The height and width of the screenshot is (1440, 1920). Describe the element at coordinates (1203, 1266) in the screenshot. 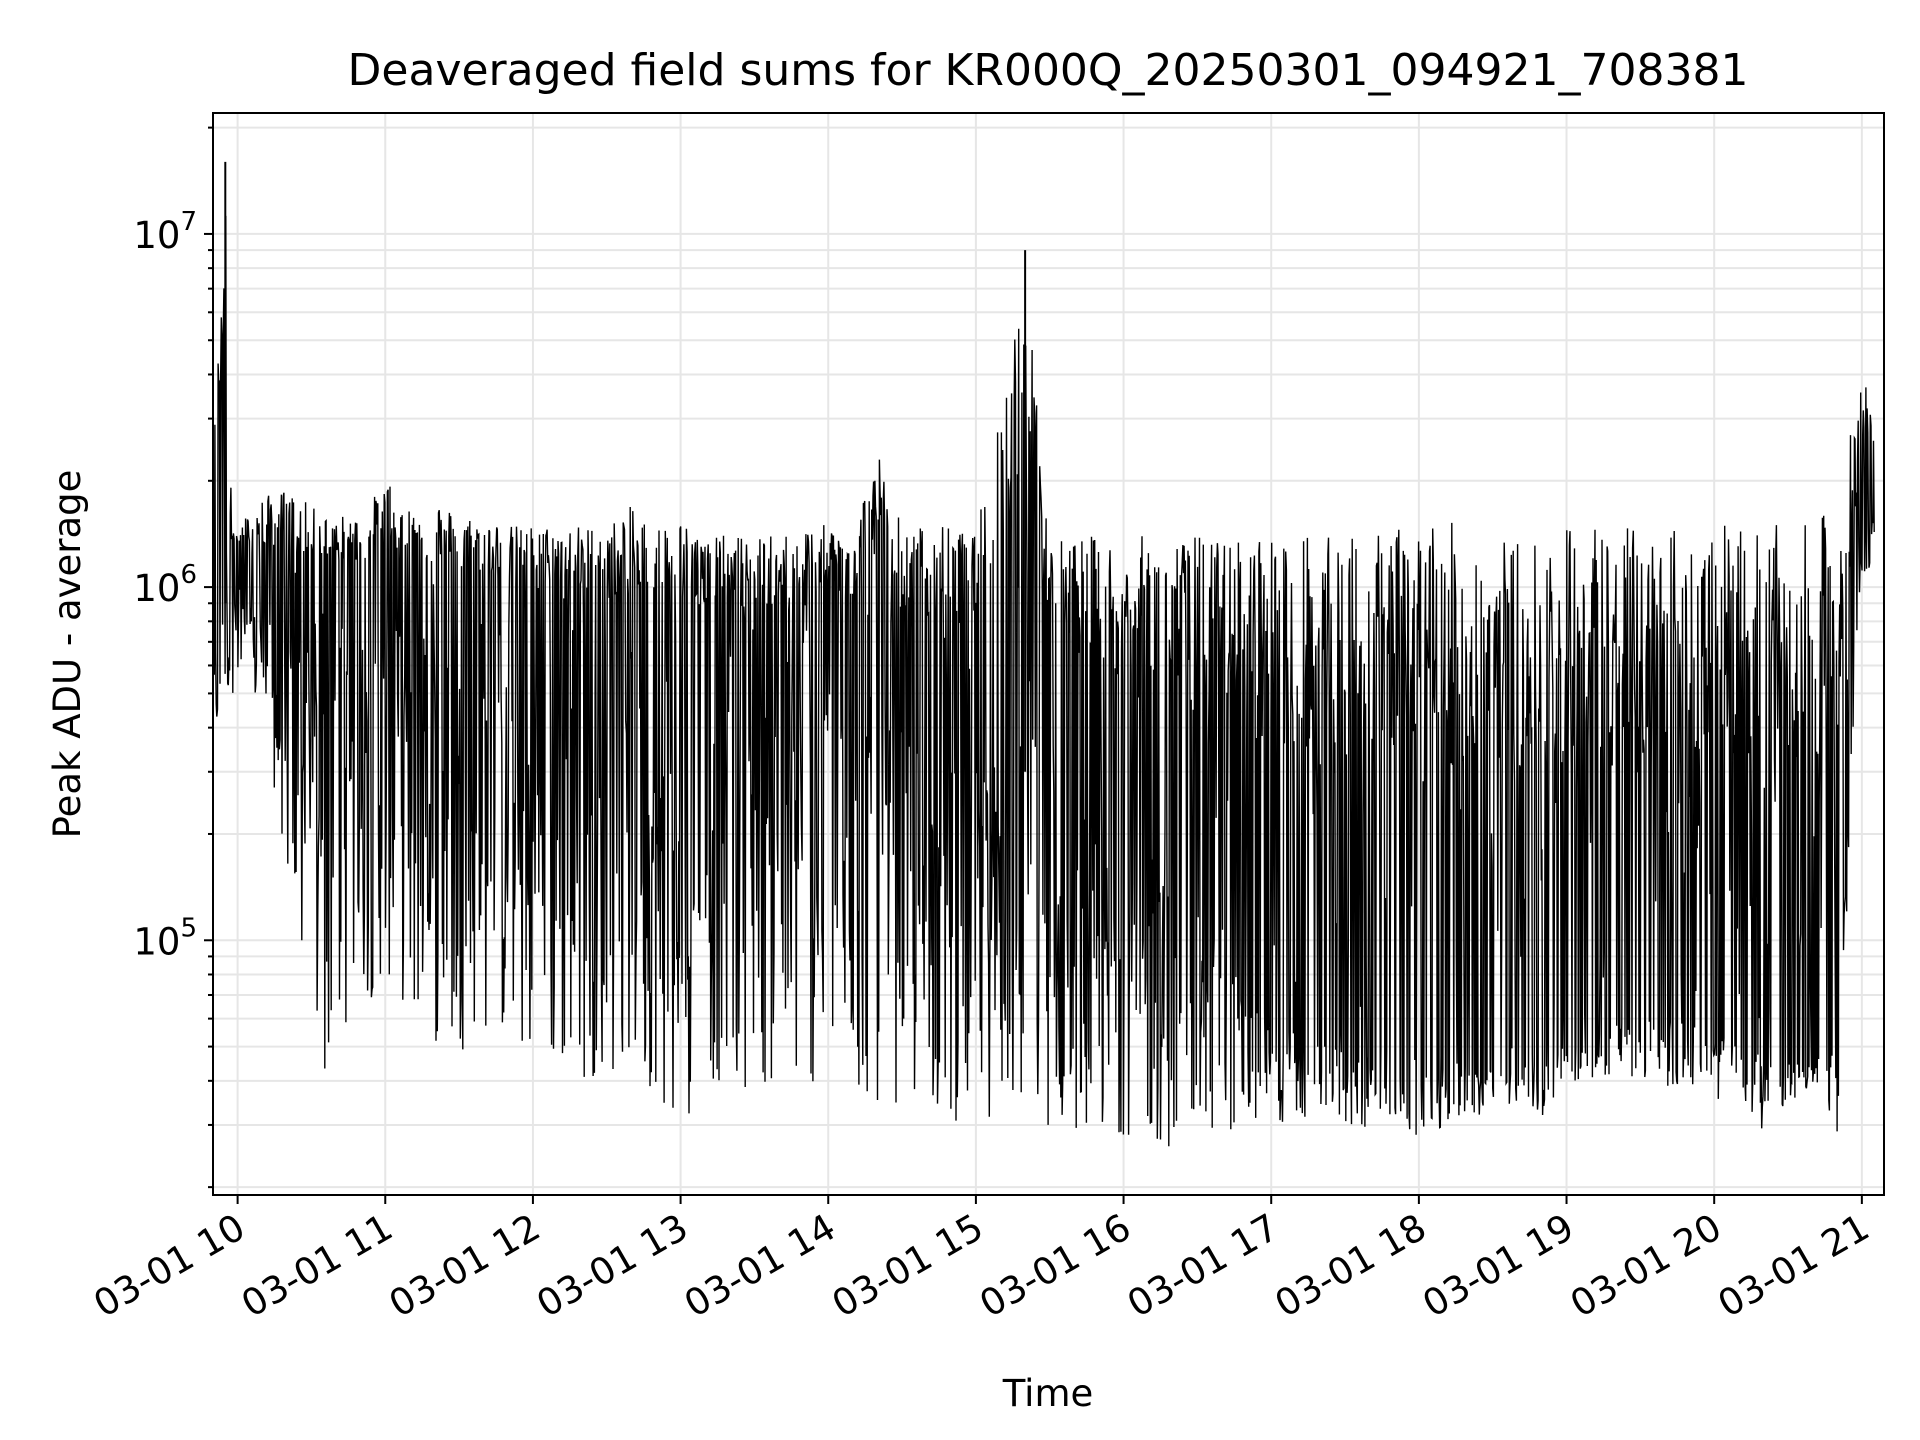

I see `x-tick-label: 03-01 17` at that location.